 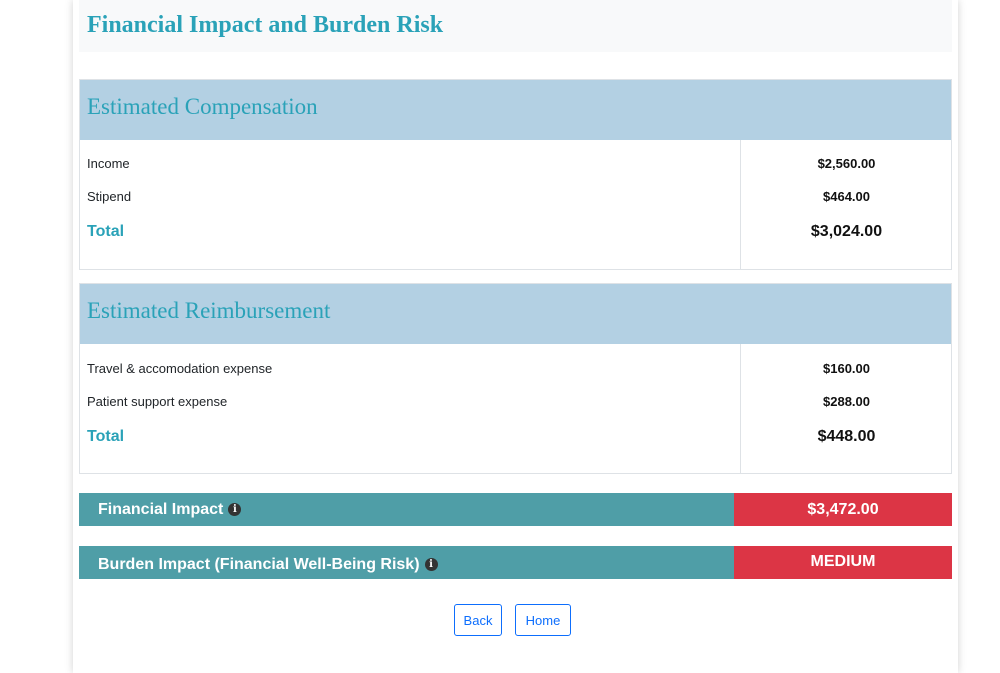 I want to click on patient-support-label: Patient support expense, so click(x=157, y=401).